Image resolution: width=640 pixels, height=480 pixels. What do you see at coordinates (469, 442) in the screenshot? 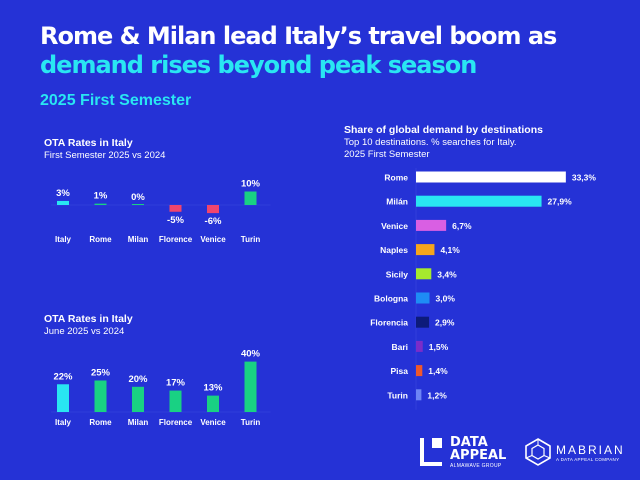
I see `data-appeal-line-1: DATA` at bounding box center [469, 442].